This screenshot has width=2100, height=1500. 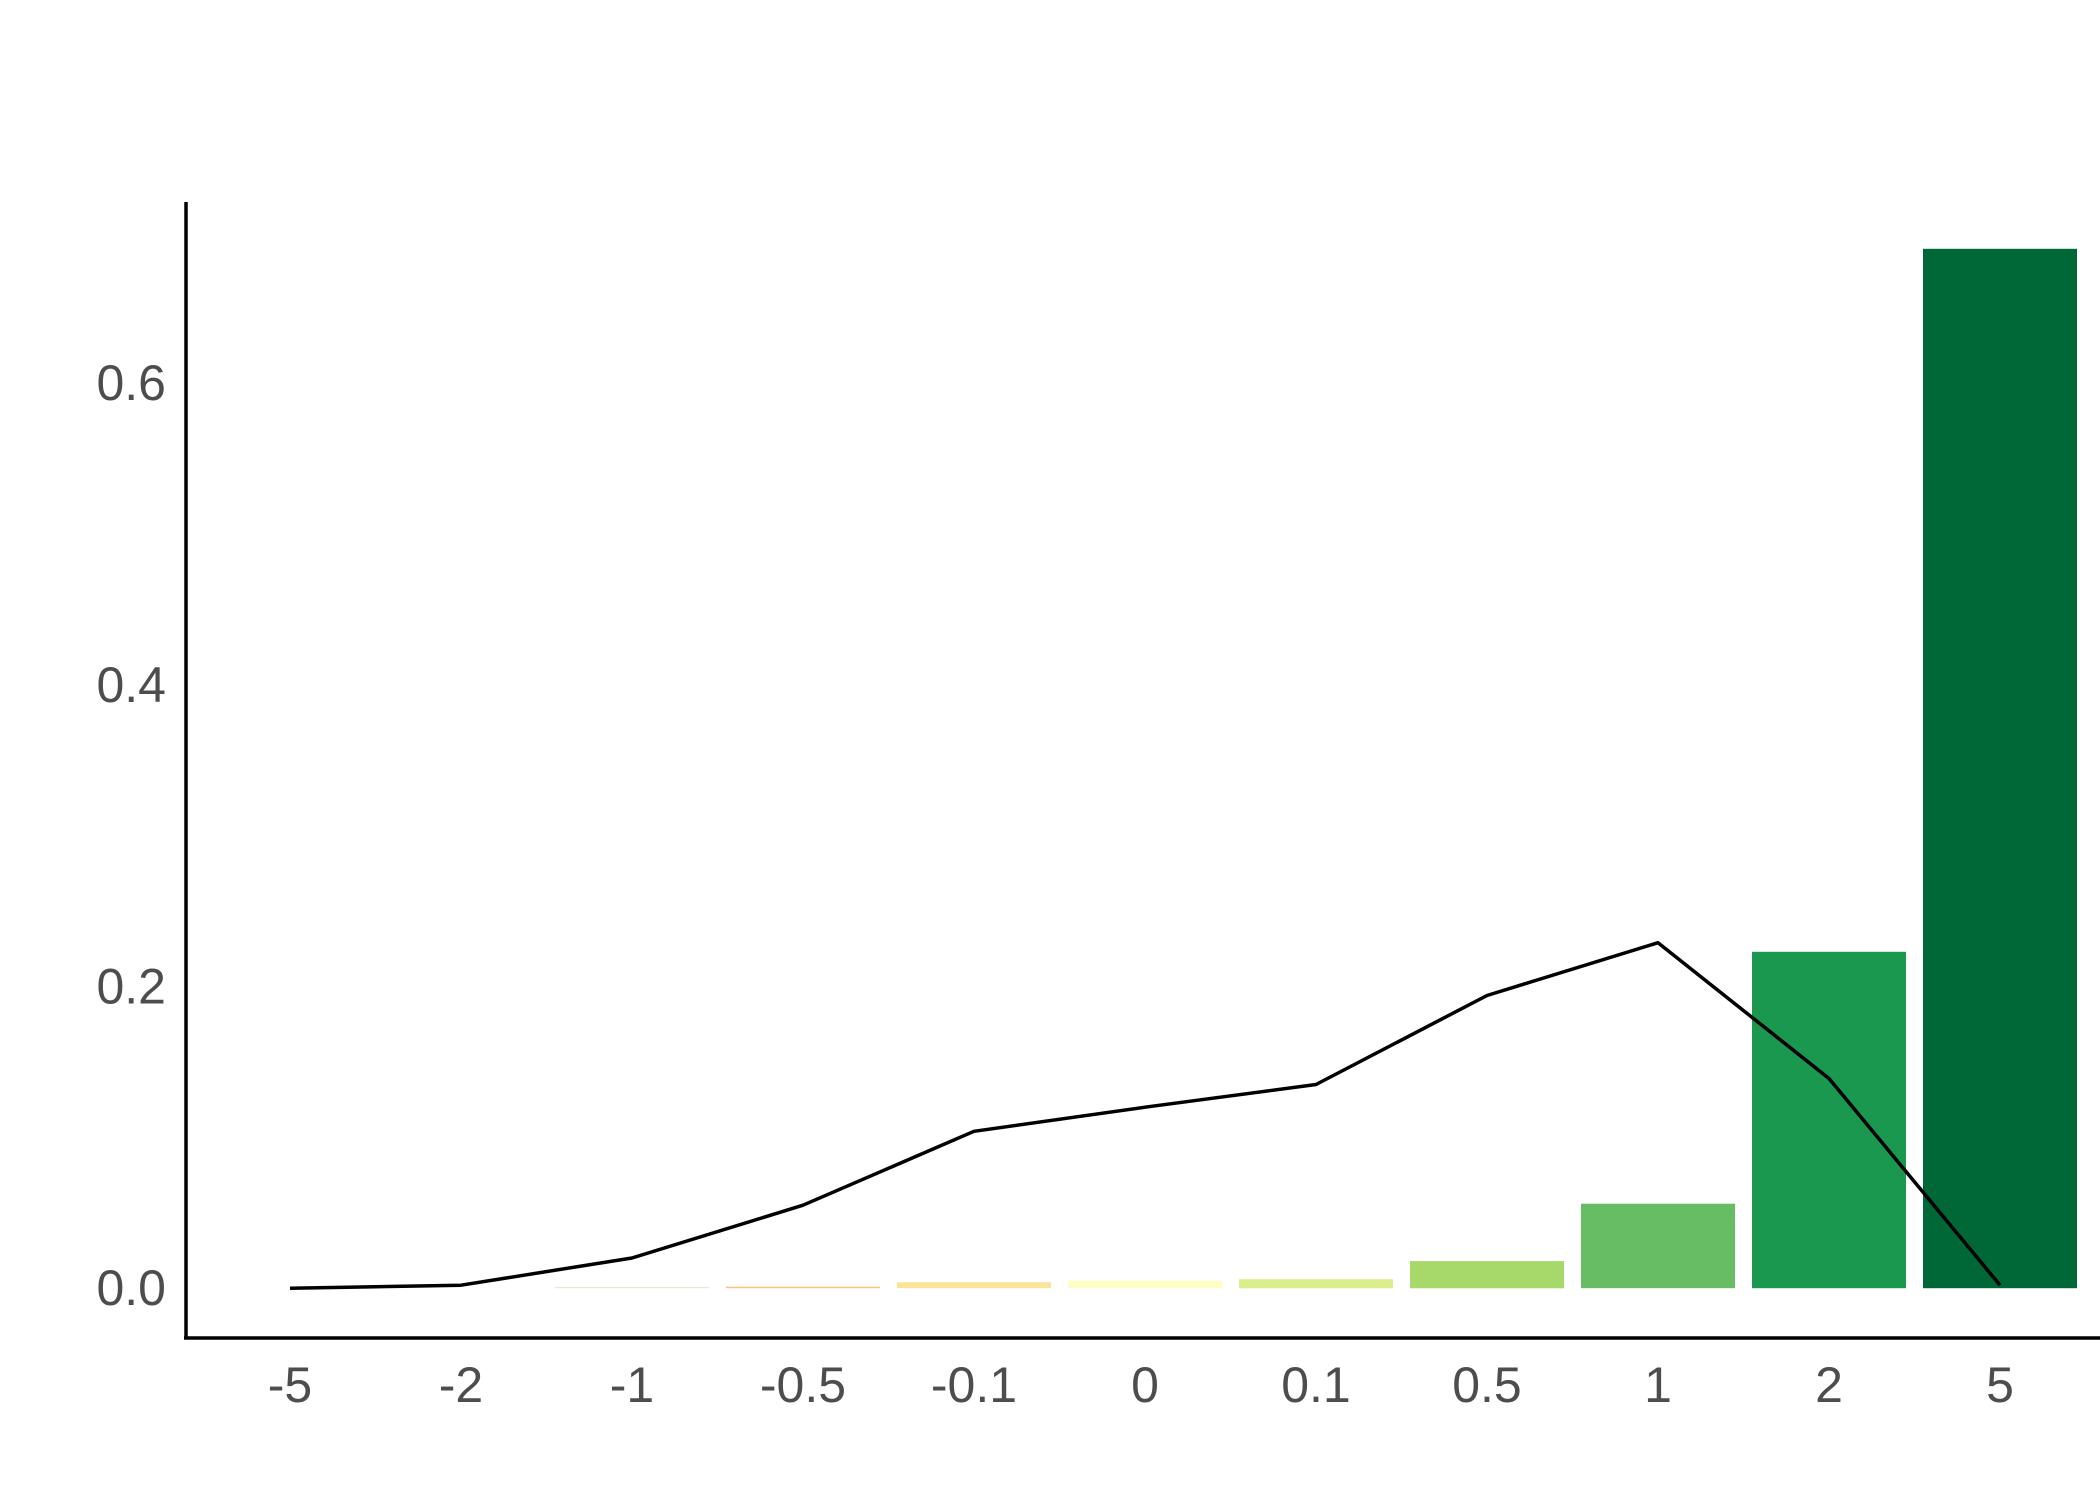 I want to click on y-tick-label: 0.4, so click(x=131, y=685).